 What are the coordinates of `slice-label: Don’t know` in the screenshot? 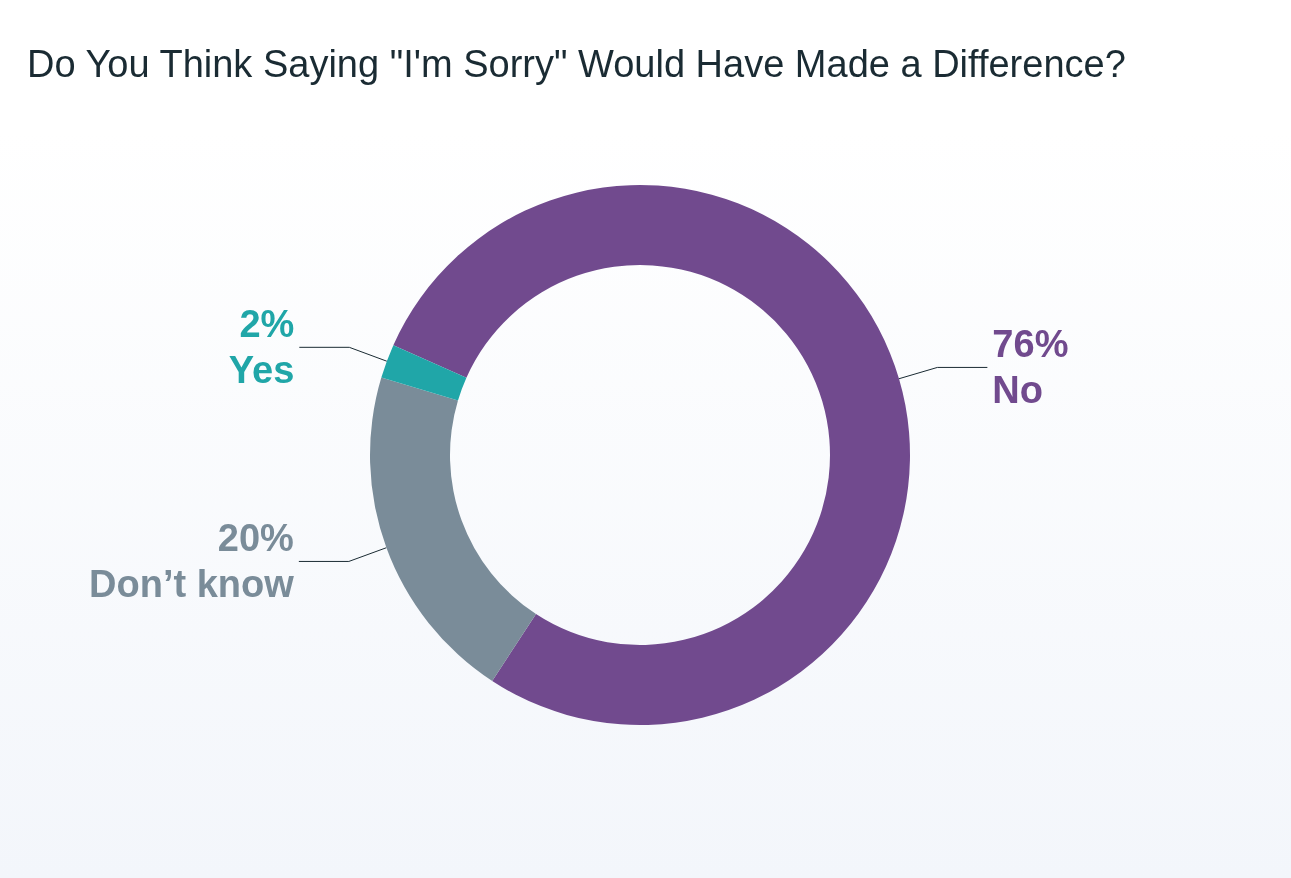 It's located at (192, 584).